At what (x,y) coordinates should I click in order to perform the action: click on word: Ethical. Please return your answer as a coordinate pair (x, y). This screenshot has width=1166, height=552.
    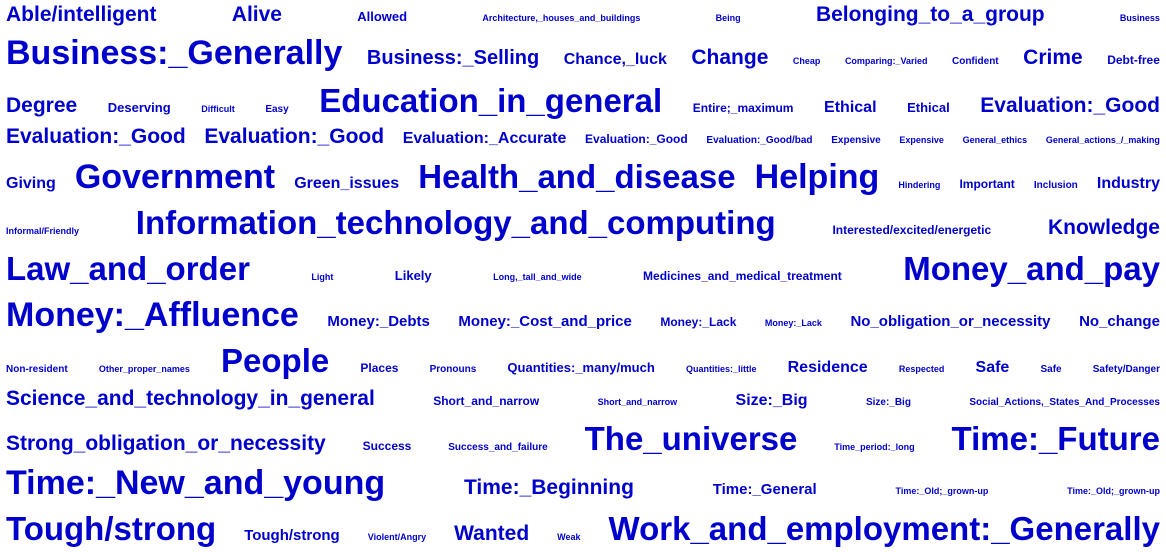
    Looking at the image, I should click on (850, 107).